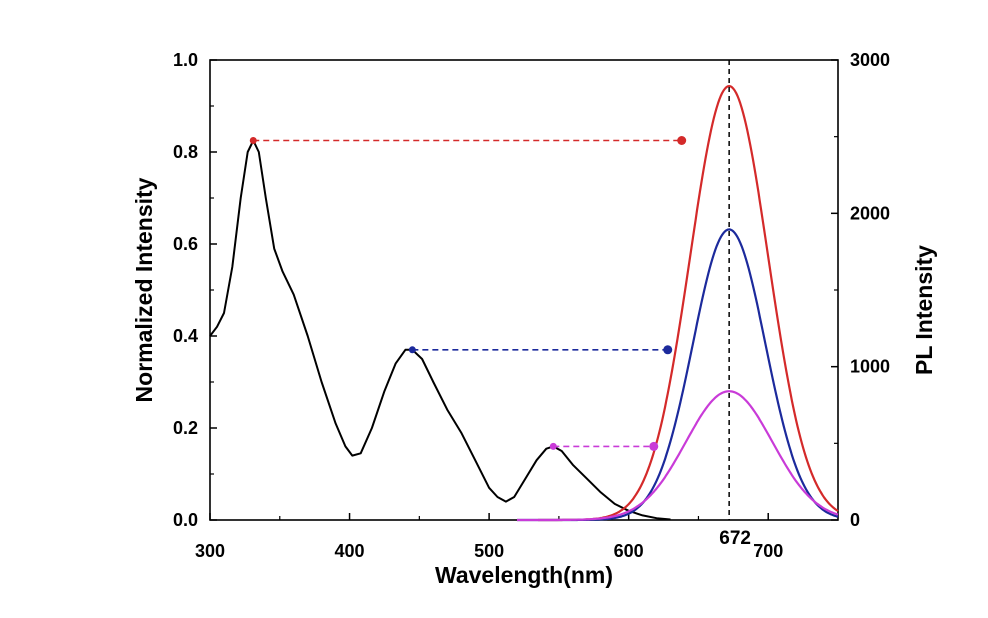 This screenshot has width=988, height=618. I want to click on pl-series-line, so click(678, 456).